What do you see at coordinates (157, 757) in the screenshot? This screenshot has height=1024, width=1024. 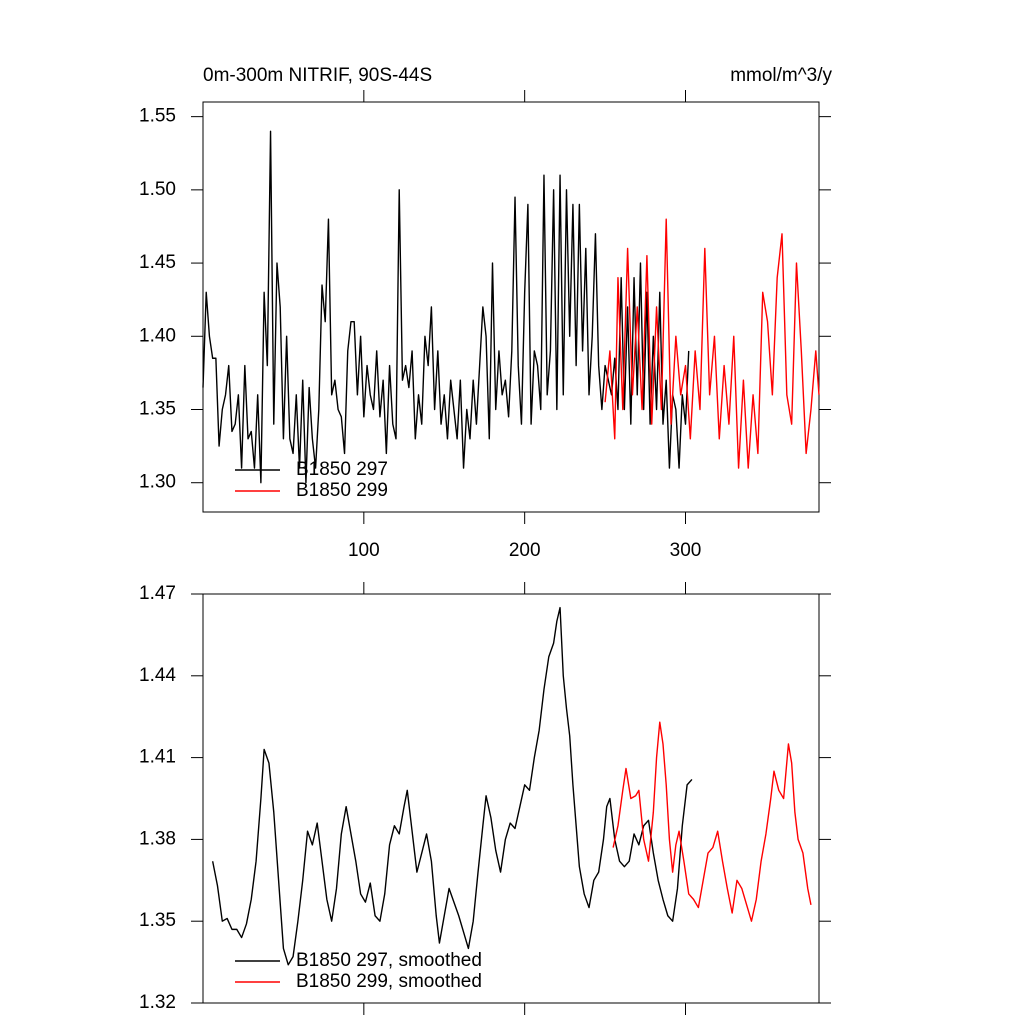 I see `y-tick-label: 1.41` at bounding box center [157, 757].